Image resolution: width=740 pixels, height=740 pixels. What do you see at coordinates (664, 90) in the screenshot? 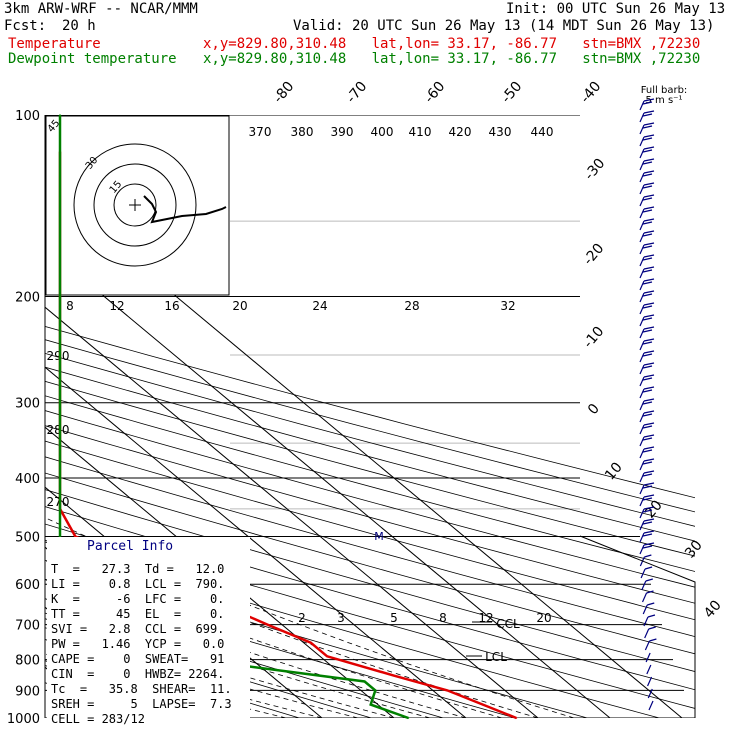
I see `barb-legend-title: Full barb:` at bounding box center [664, 90].